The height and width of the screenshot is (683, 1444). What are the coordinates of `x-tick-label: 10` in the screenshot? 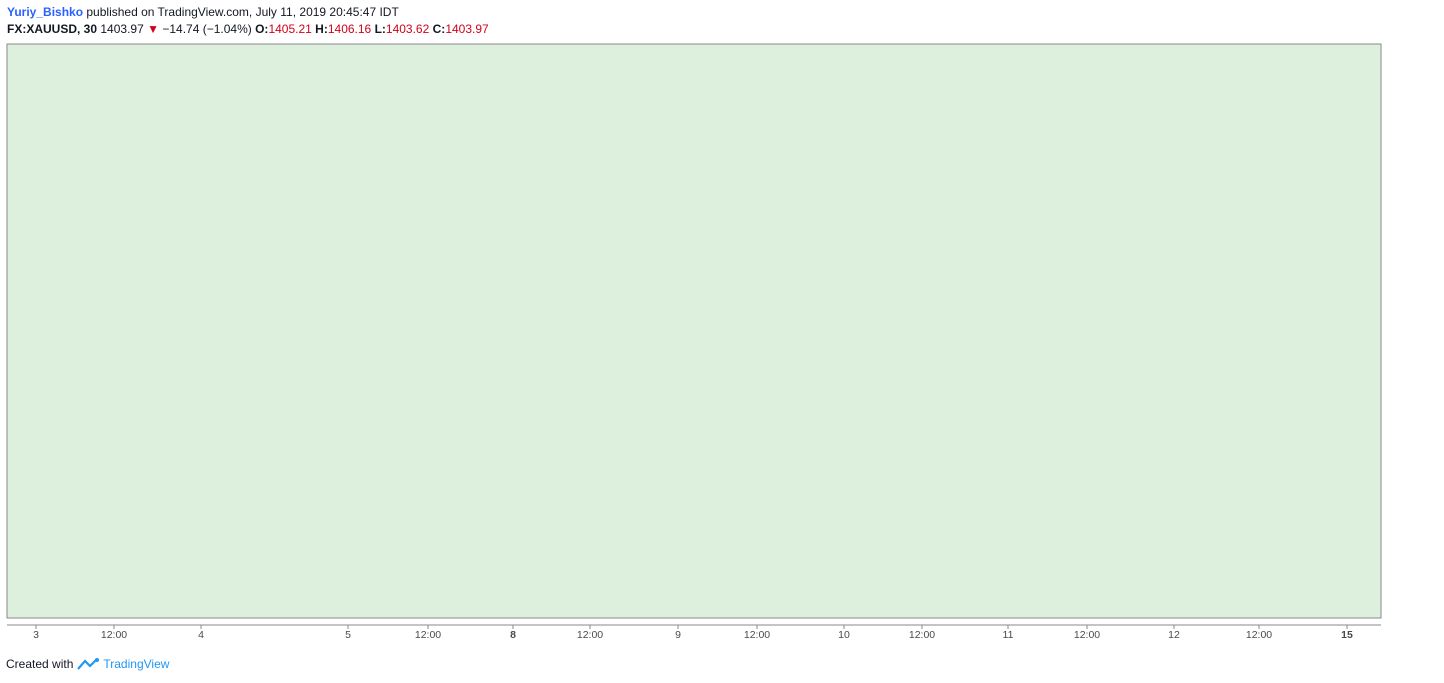 It's located at (844, 635).